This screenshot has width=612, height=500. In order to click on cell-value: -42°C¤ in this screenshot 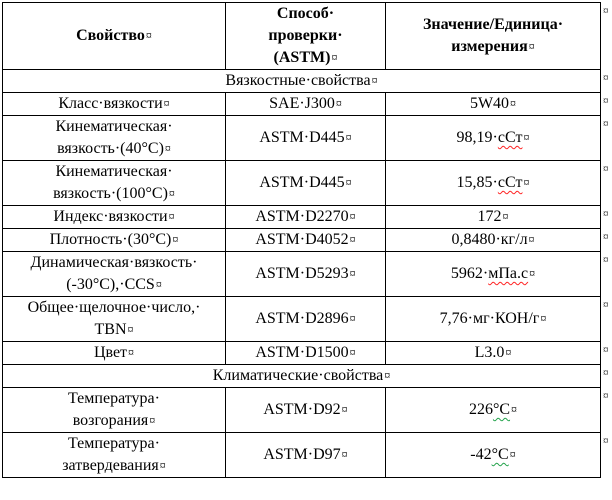, I will do `click(493, 455)`.